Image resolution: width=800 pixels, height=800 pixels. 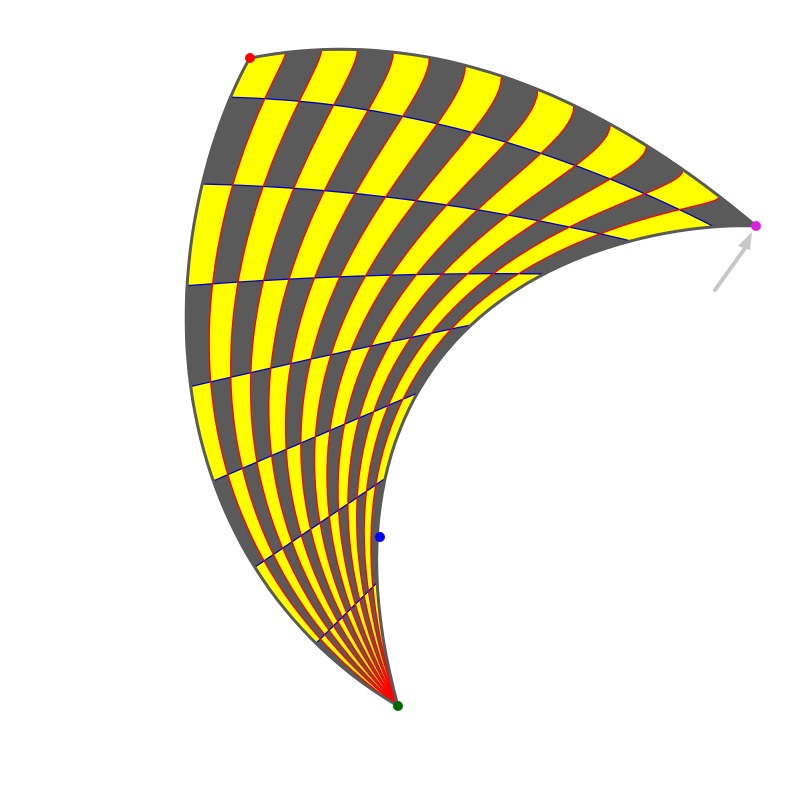 What do you see at coordinates (732, 262) in the screenshot?
I see `drag-arrow-icon` at bounding box center [732, 262].